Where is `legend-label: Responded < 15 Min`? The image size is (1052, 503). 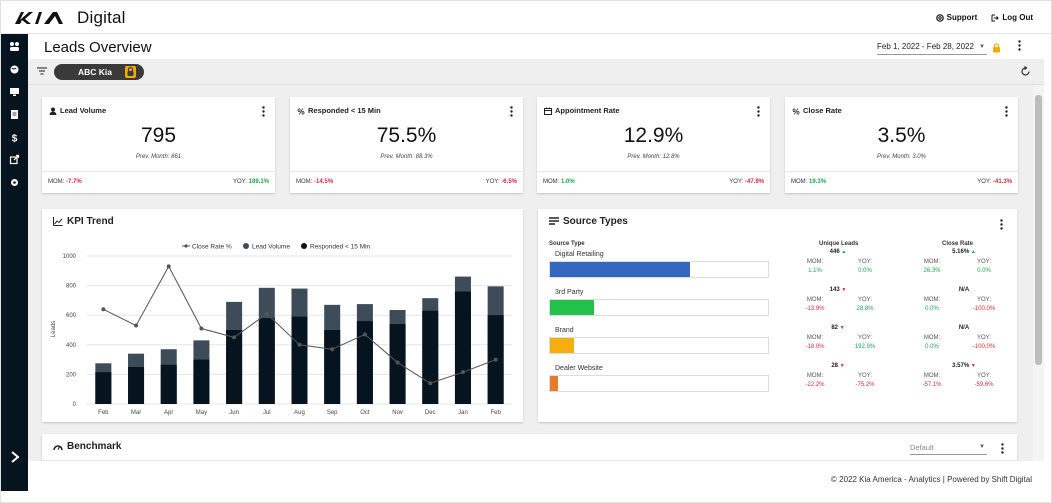
legend-label: Responded < 15 Min is located at coordinates (340, 247).